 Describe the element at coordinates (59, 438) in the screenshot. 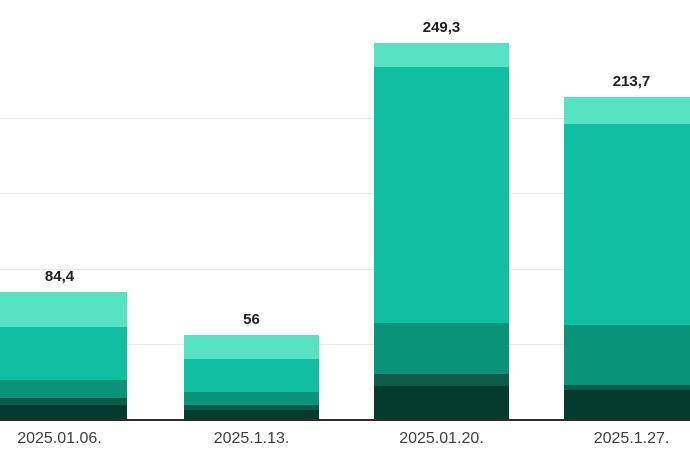

I see `x-axis-label: 2025.01.06.` at that location.